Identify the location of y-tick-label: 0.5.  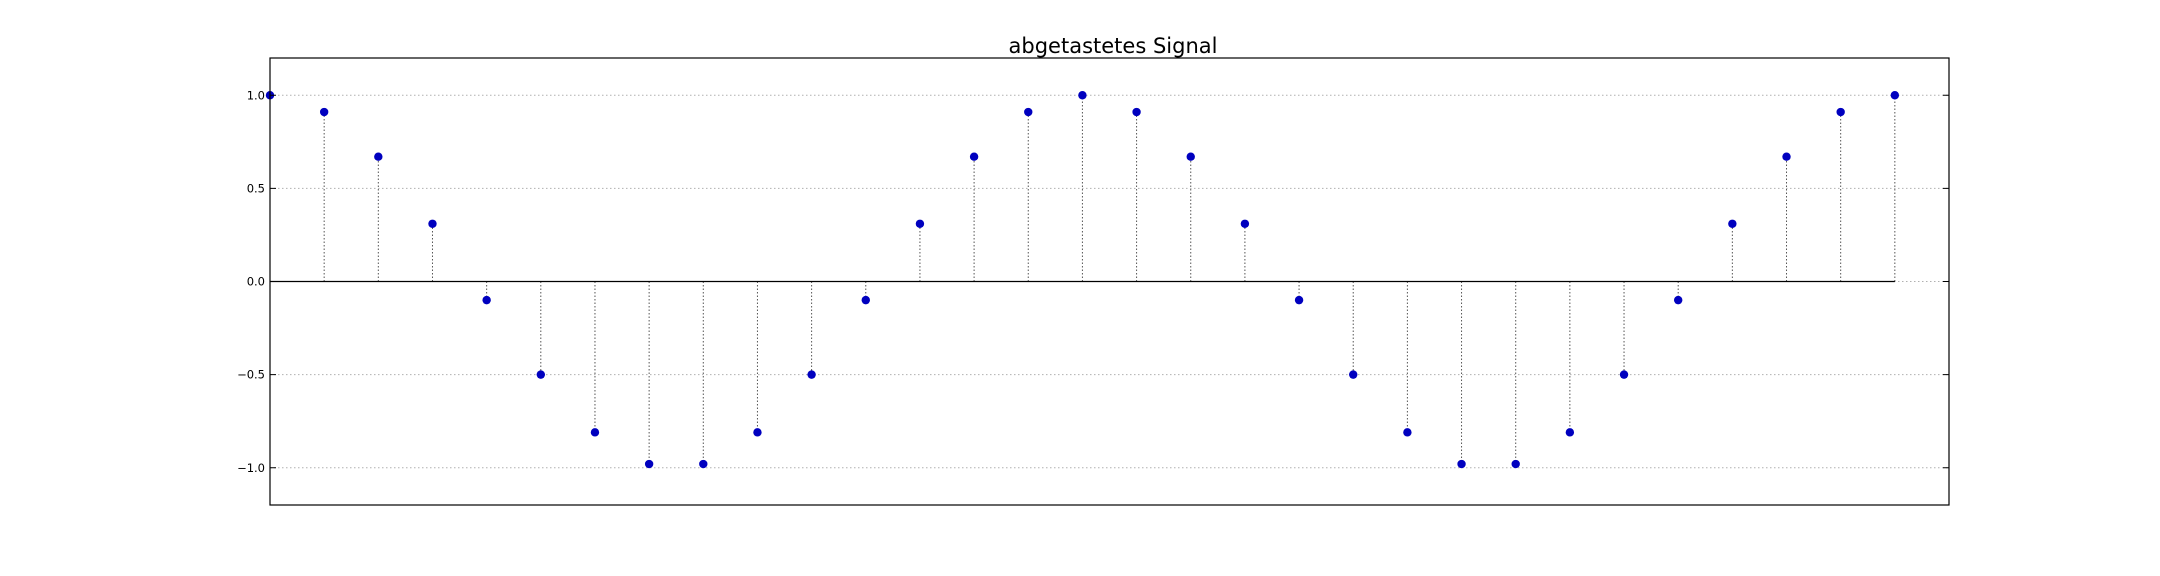
(256, 188).